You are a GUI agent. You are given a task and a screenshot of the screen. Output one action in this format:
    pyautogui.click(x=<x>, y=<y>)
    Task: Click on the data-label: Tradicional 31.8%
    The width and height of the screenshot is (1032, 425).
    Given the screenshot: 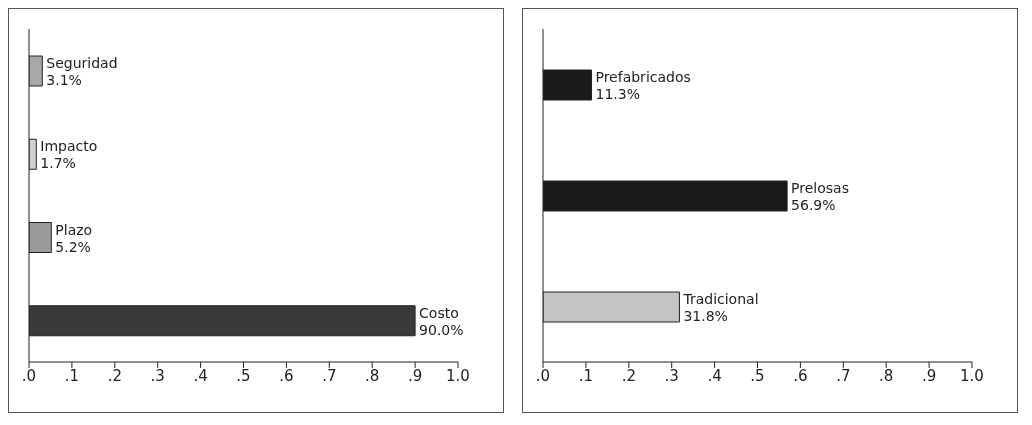 What is the action you would take?
    pyautogui.click(x=720, y=307)
    